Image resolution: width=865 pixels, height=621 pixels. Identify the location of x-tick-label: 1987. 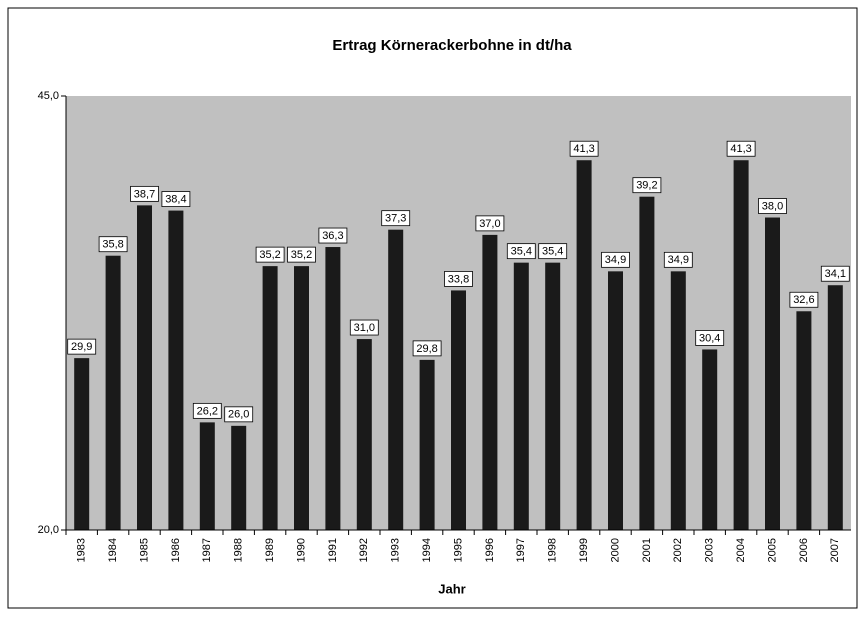
(207, 550).